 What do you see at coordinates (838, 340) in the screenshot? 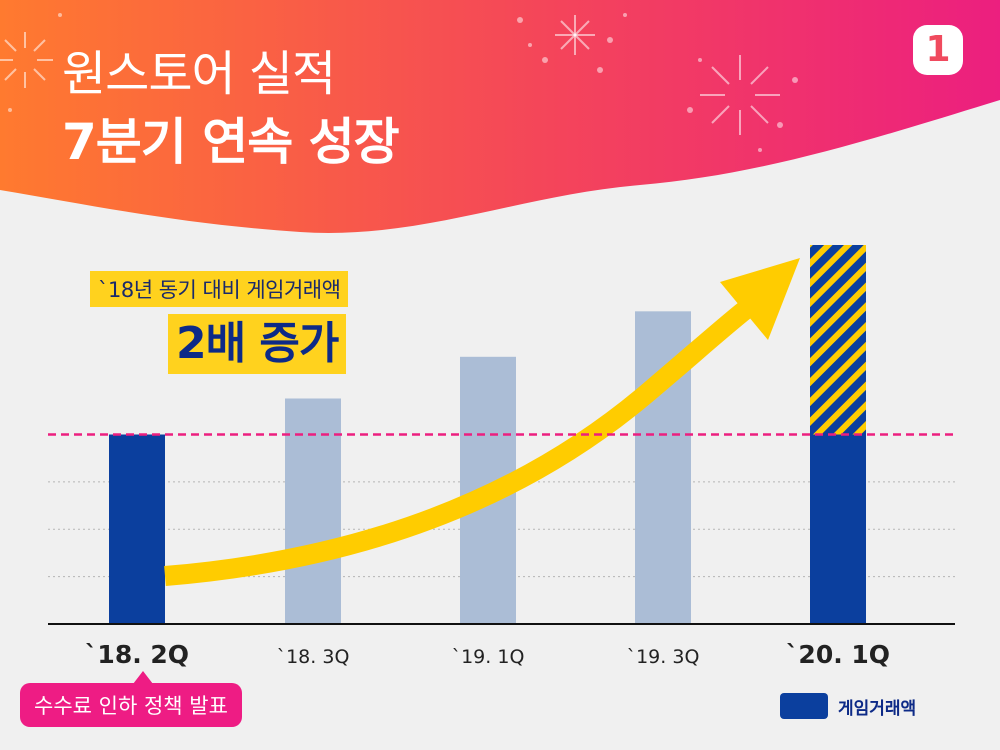
I see `bar-growth-segment` at bounding box center [838, 340].